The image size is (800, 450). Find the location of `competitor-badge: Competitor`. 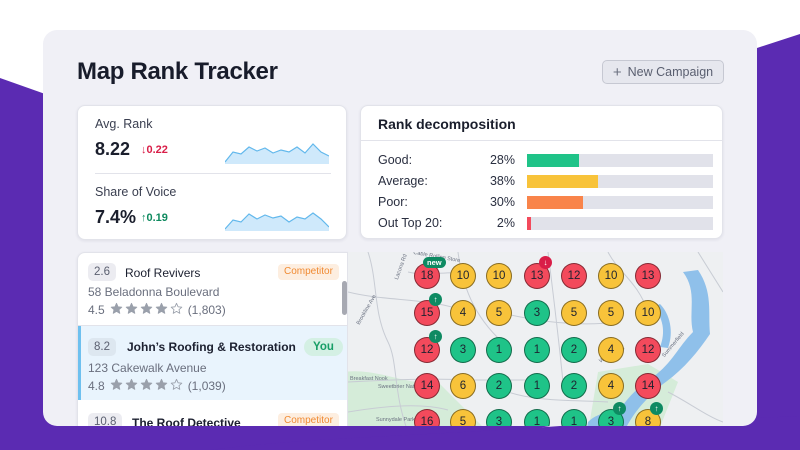

competitor-badge: Competitor is located at coordinates (308, 272).